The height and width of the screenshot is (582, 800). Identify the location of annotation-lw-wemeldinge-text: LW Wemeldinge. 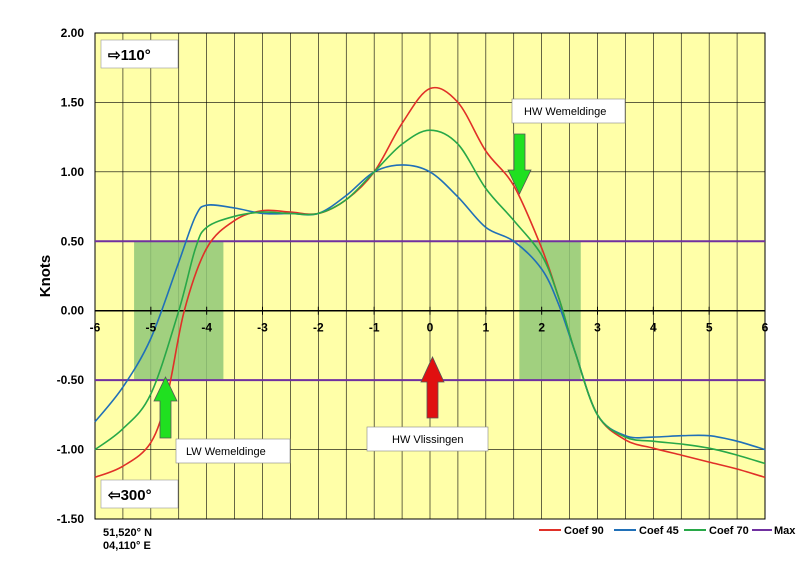
(226, 452).